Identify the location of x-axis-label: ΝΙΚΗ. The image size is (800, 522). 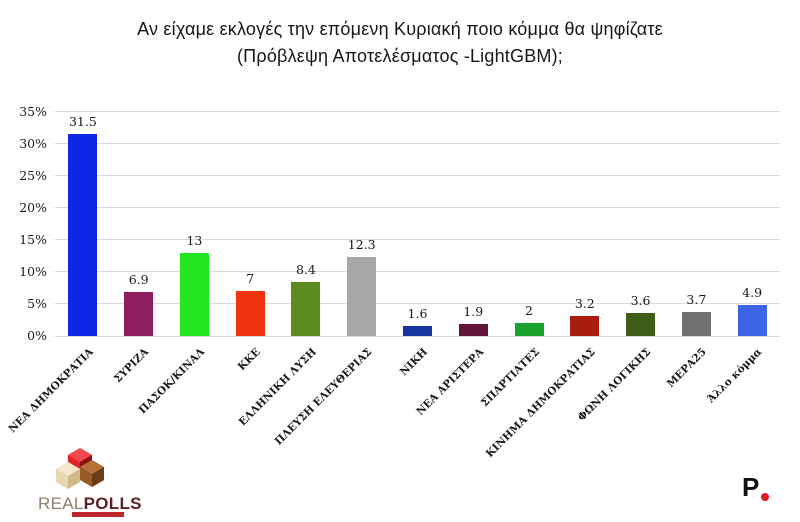
(413, 362).